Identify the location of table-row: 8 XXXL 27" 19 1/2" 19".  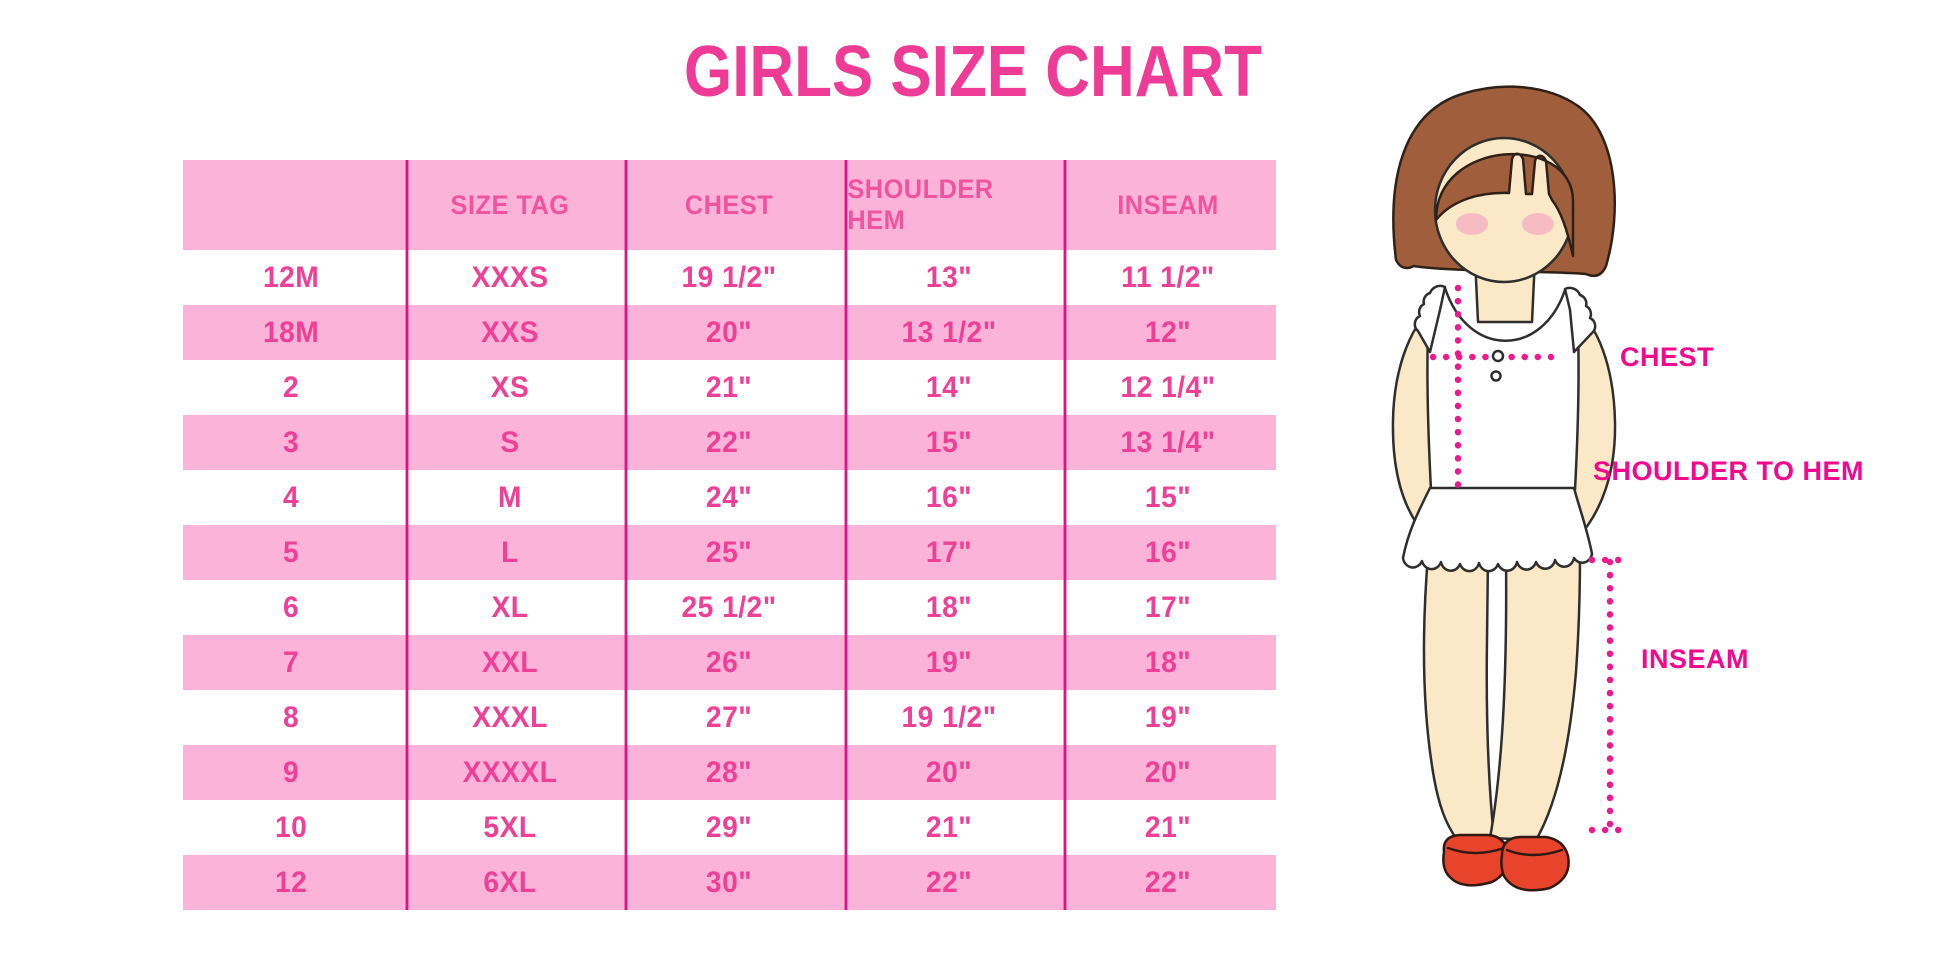
(729, 717).